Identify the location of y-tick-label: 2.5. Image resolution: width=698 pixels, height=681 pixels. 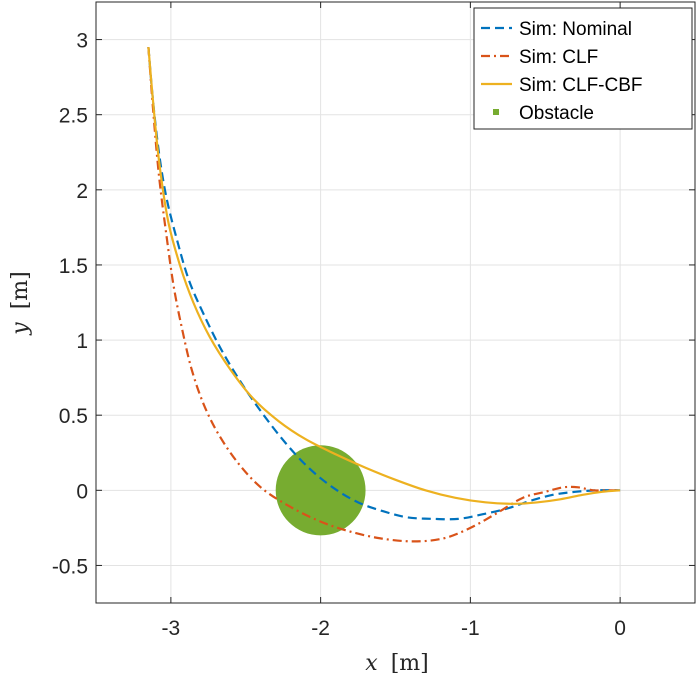
(73, 116).